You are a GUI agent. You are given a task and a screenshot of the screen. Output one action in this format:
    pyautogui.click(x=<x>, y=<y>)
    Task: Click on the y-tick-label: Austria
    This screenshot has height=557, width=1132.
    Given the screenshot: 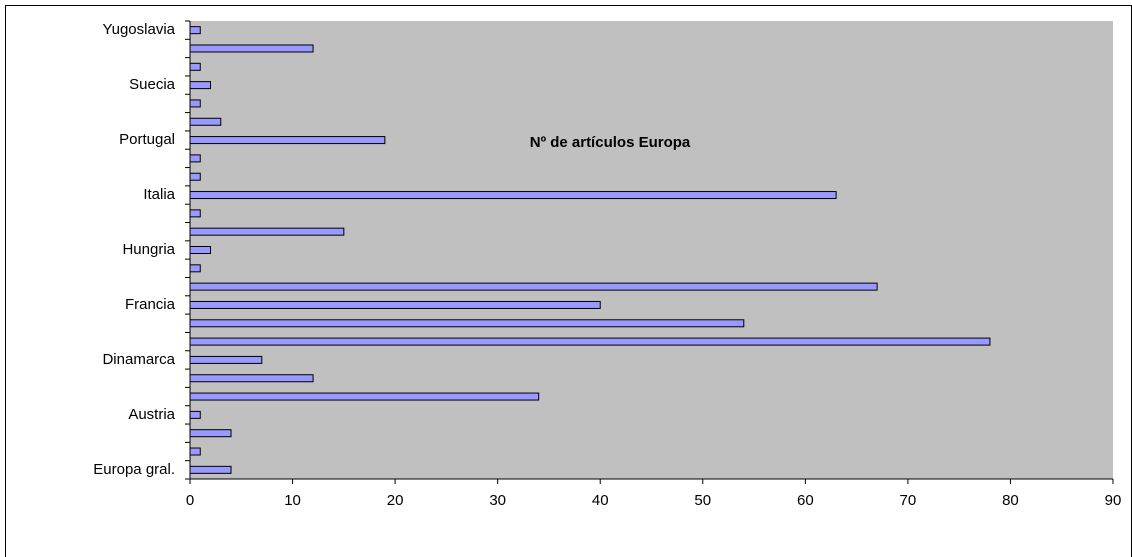 What is the action you would take?
    pyautogui.click(x=151, y=414)
    